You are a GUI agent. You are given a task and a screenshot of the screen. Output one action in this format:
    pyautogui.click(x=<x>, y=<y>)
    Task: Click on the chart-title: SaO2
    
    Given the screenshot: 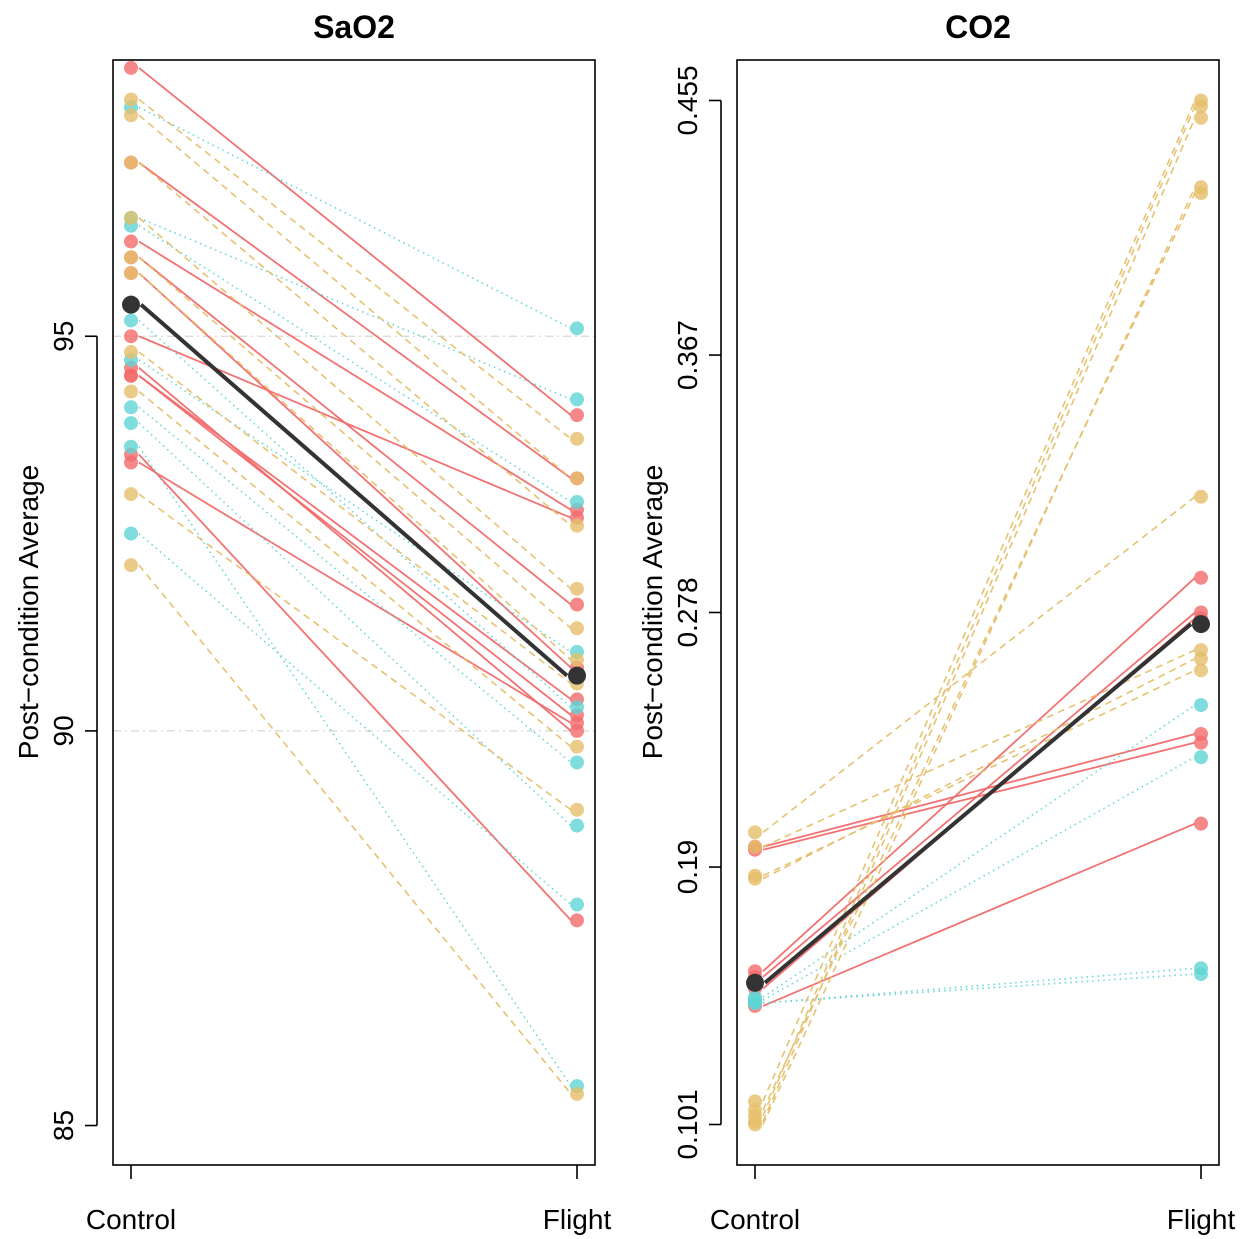 What is the action you would take?
    pyautogui.click(x=354, y=27)
    